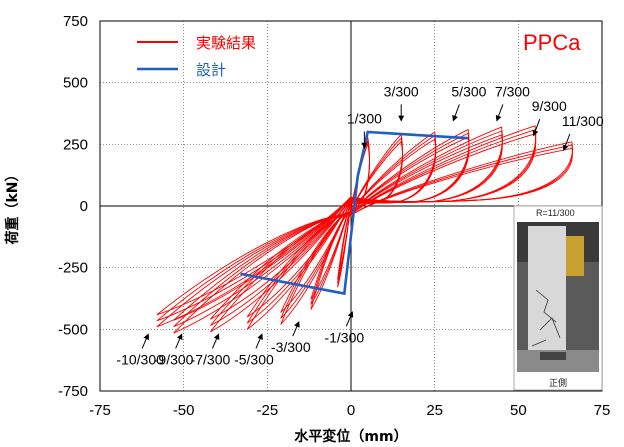 Image resolution: width=624 pixels, height=447 pixels. I want to click on x-tick-label: 50, so click(518, 410).